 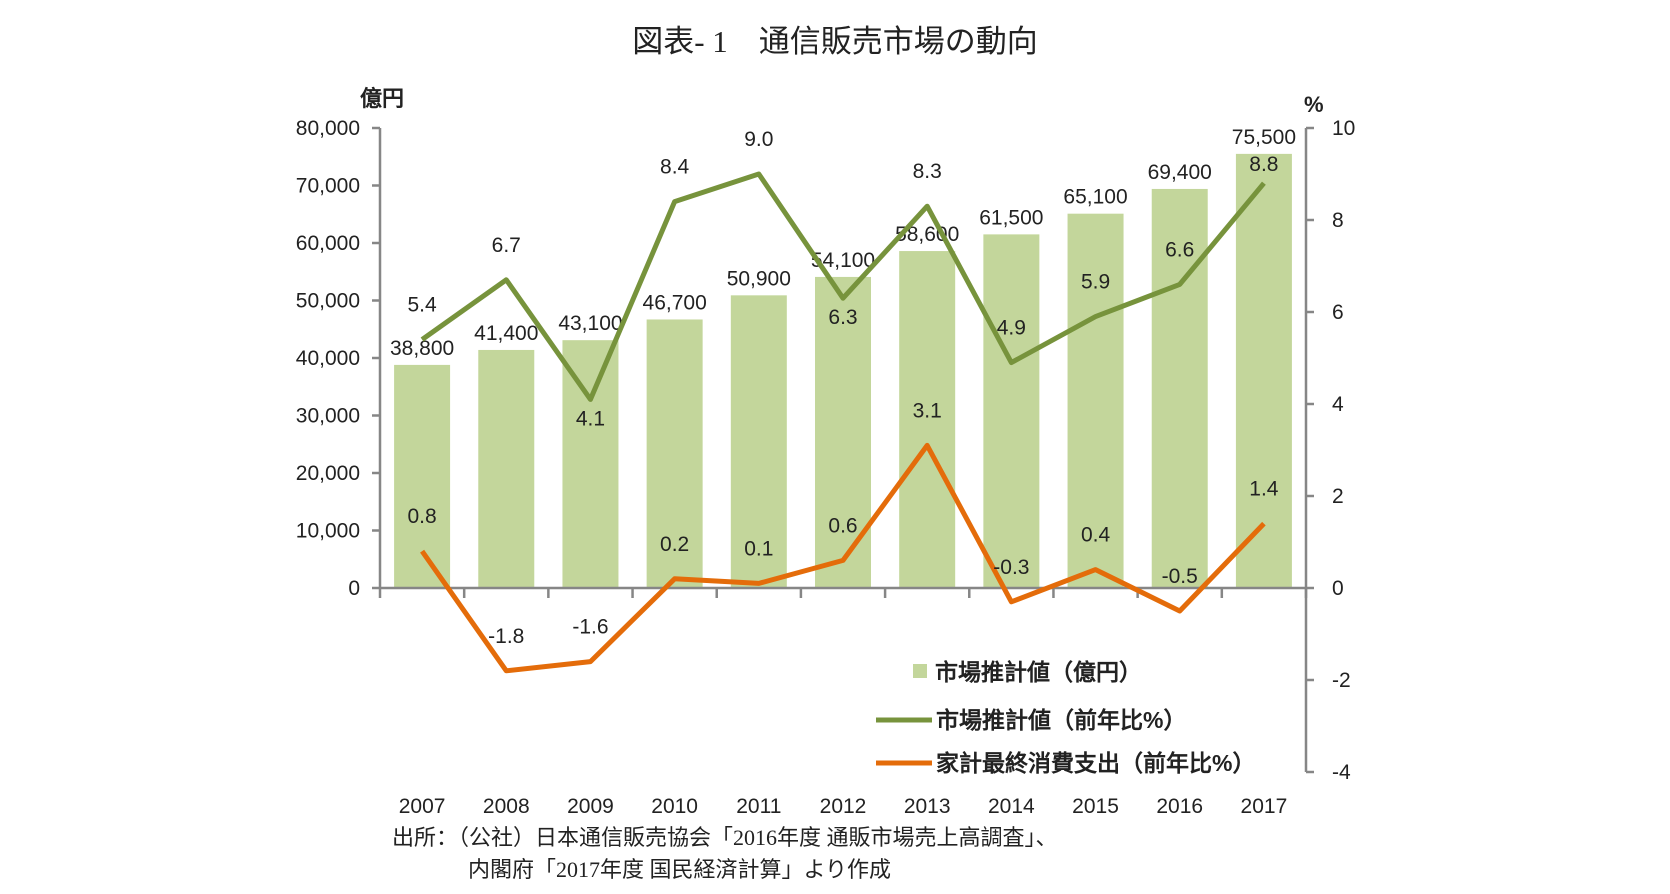 What do you see at coordinates (354, 588) in the screenshot?
I see `left-tick-label: 0` at bounding box center [354, 588].